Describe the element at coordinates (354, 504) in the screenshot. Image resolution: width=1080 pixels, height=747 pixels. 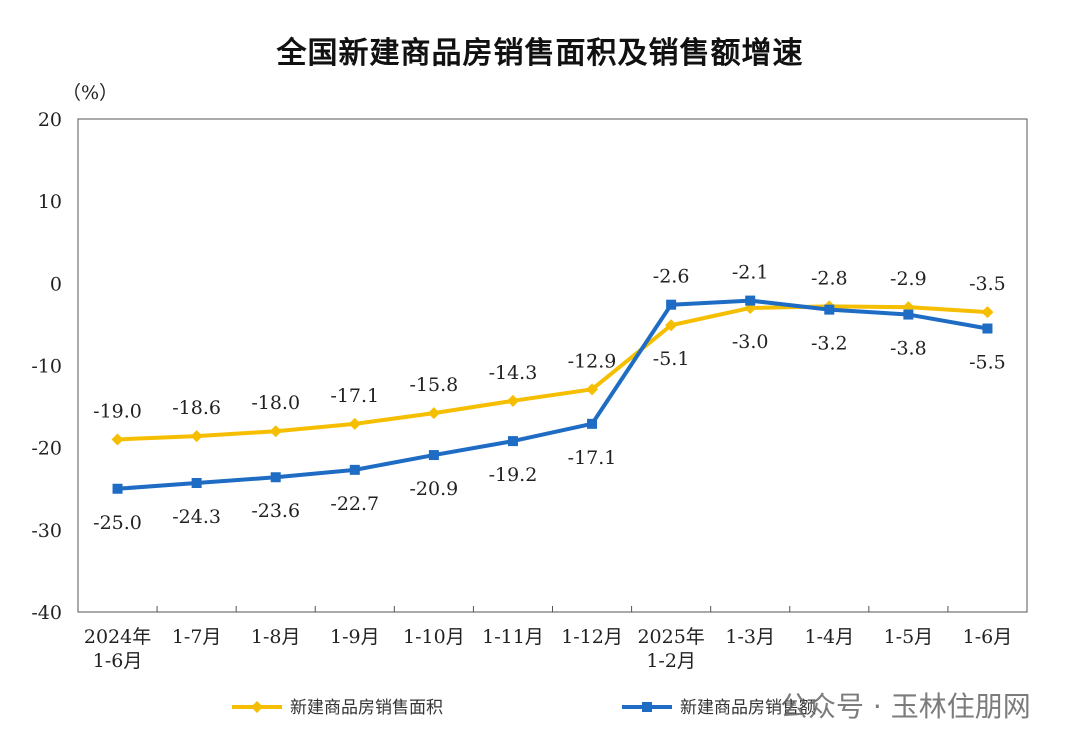
I see `data-label: -22.7` at that location.